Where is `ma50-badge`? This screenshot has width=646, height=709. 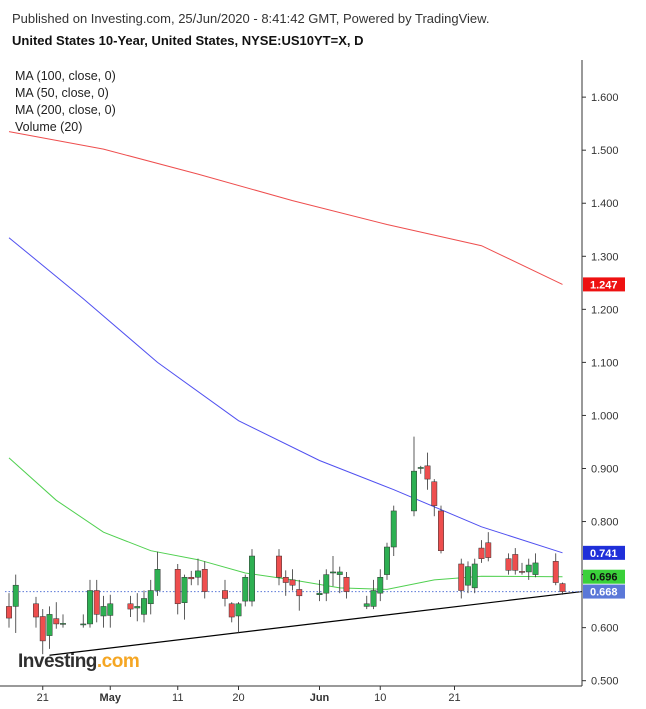
ma50-badge is located at coordinates (604, 576).